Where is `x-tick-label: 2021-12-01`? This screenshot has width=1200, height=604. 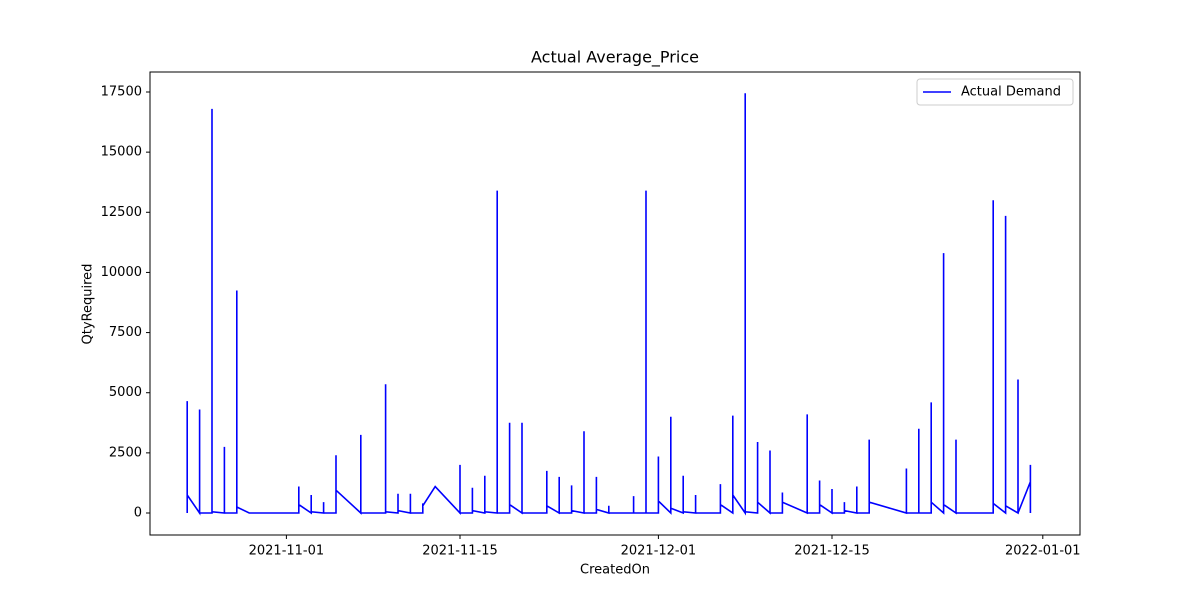
x-tick-label: 2021-12-01 is located at coordinates (659, 551).